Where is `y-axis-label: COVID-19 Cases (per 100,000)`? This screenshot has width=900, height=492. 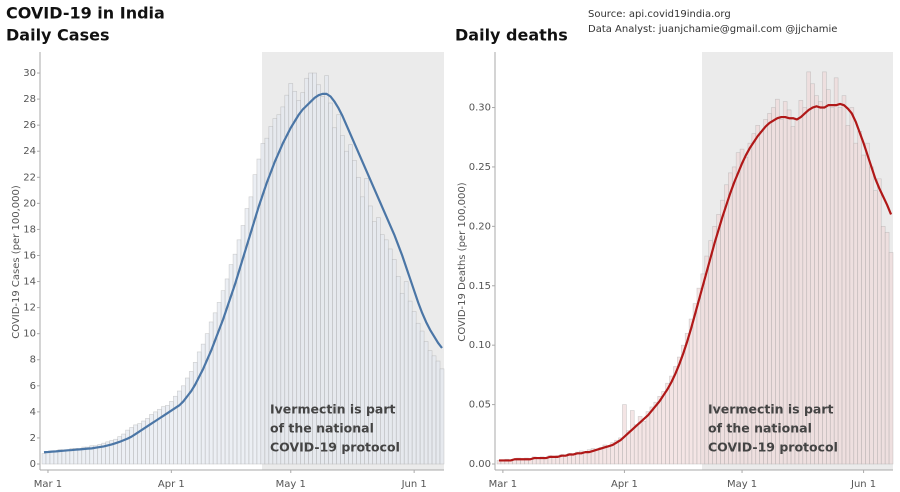
y-axis-label: COVID-19 Cases (per 100,000) is located at coordinates (16, 262).